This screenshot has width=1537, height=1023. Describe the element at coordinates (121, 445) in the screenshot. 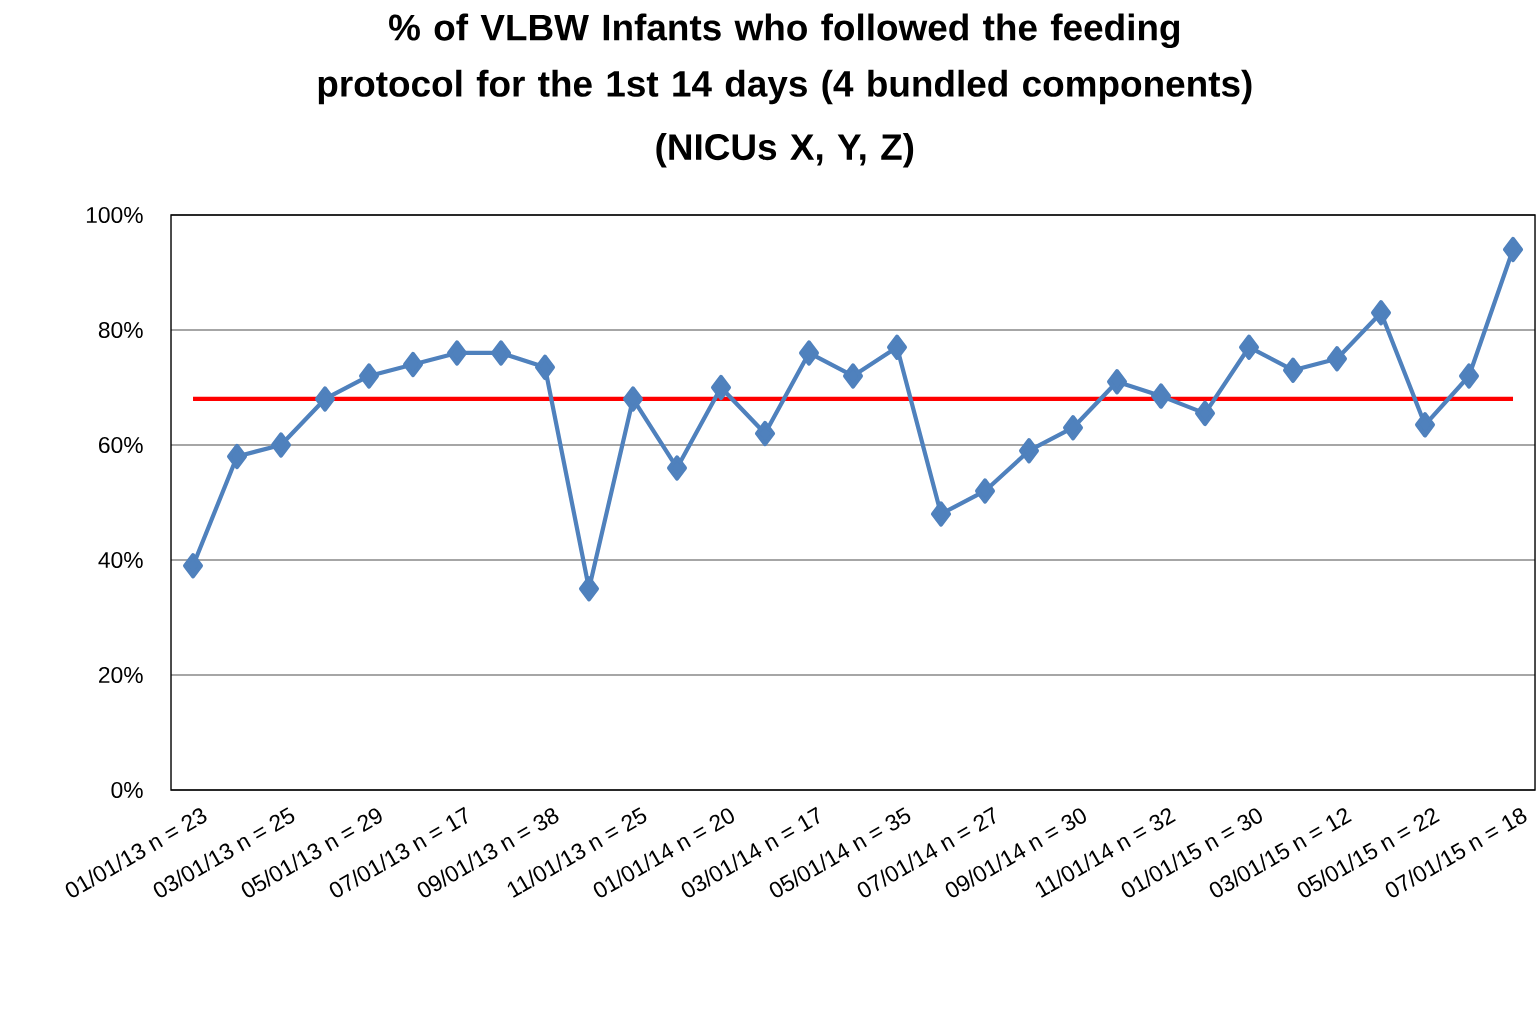

I see `y-tick-label: 60%` at that location.